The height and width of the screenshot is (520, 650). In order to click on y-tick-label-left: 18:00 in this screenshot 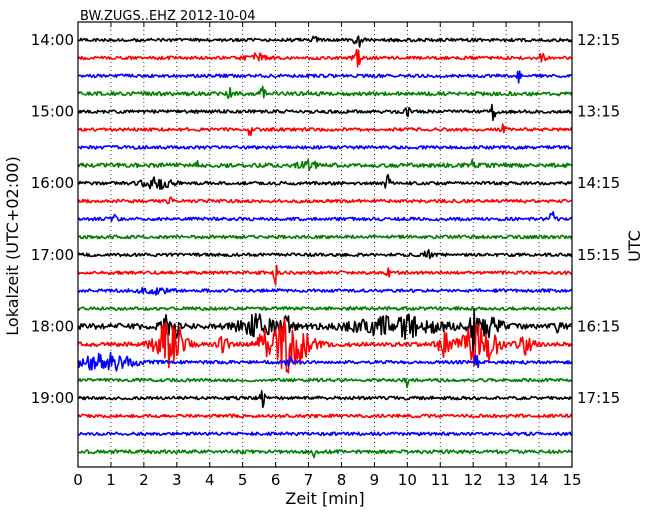, I will do `click(52, 326)`.